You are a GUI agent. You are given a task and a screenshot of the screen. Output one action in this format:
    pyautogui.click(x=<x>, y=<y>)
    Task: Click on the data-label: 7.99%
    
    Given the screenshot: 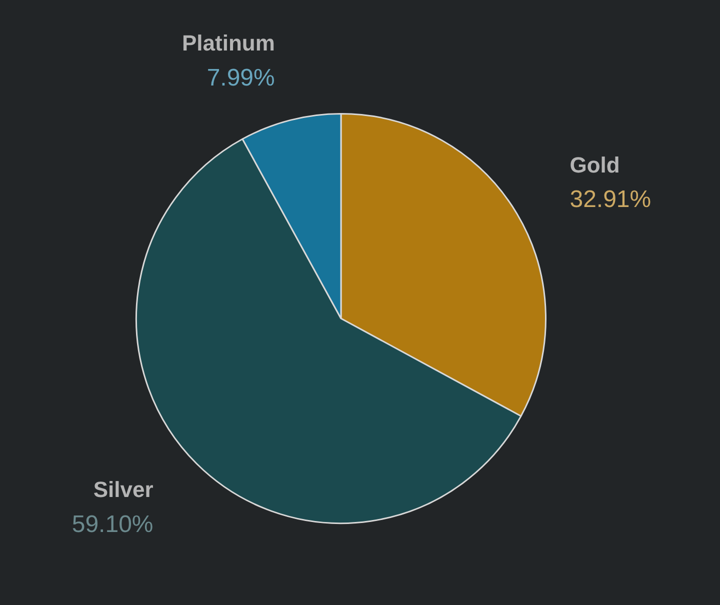 What is the action you would take?
    pyautogui.click(x=240, y=78)
    